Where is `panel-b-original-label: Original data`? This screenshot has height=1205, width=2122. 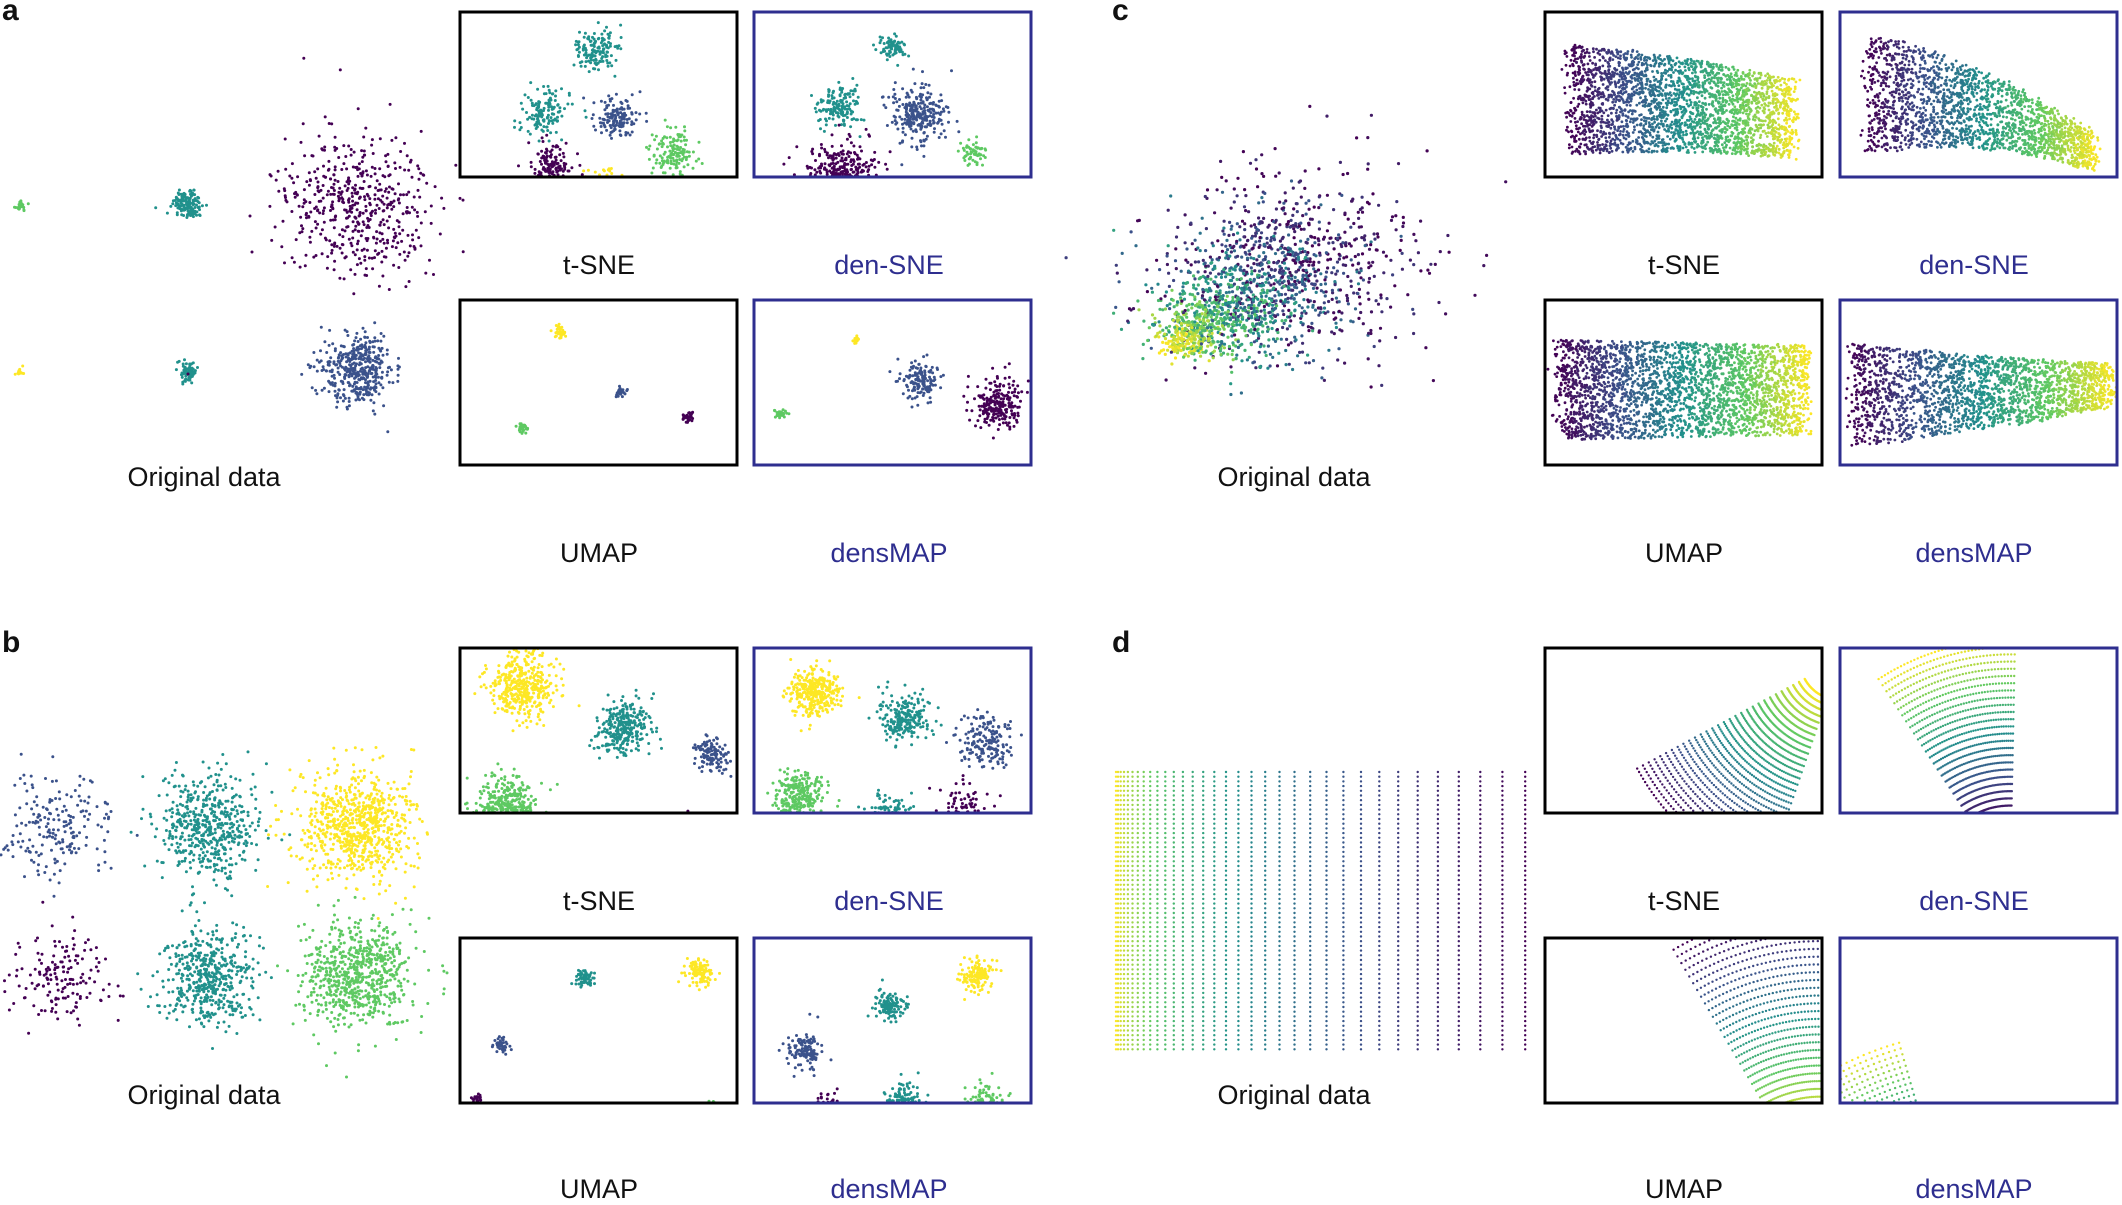
panel-b-original-label: Original data is located at coordinates (204, 1095).